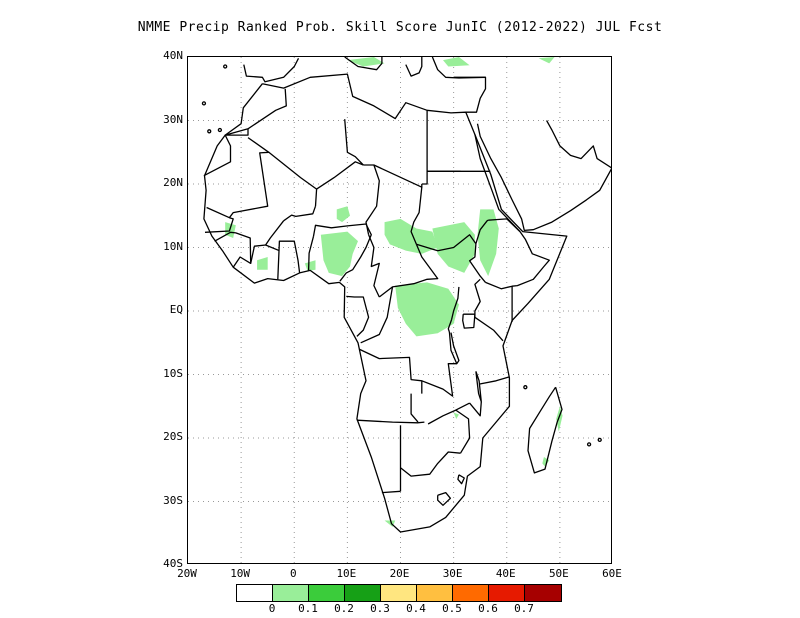 The height and width of the screenshot is (618, 800). Describe the element at coordinates (463, 431) in the screenshot. I see `b-zim-moz` at that location.